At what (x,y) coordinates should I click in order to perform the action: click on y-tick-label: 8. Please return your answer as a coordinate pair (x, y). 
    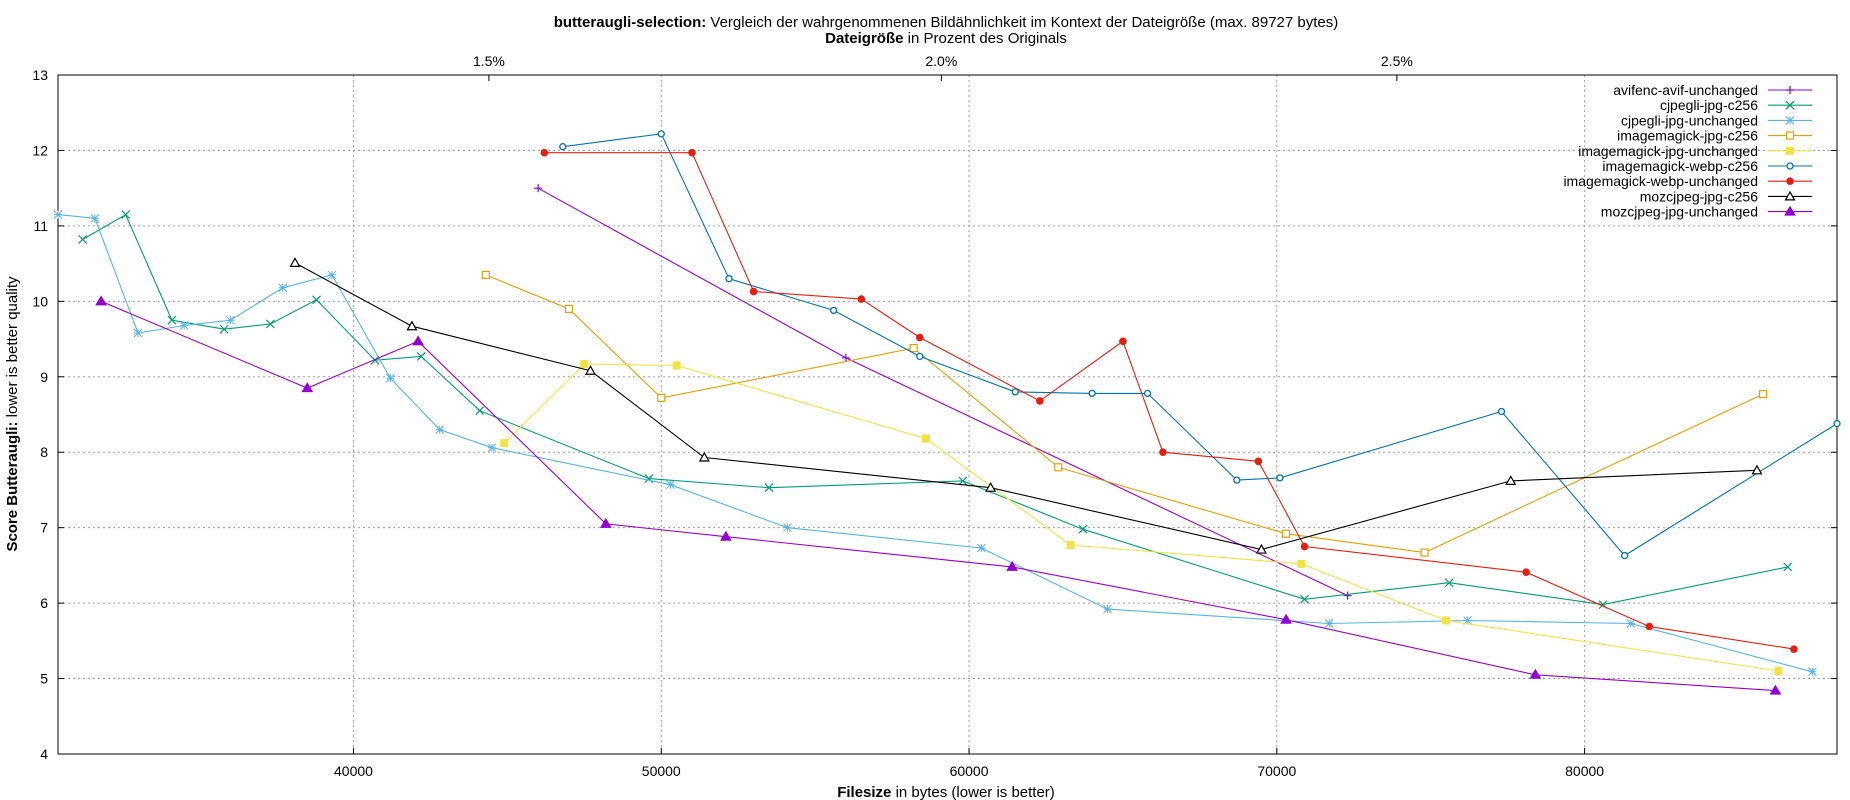
    Looking at the image, I should click on (44, 452).